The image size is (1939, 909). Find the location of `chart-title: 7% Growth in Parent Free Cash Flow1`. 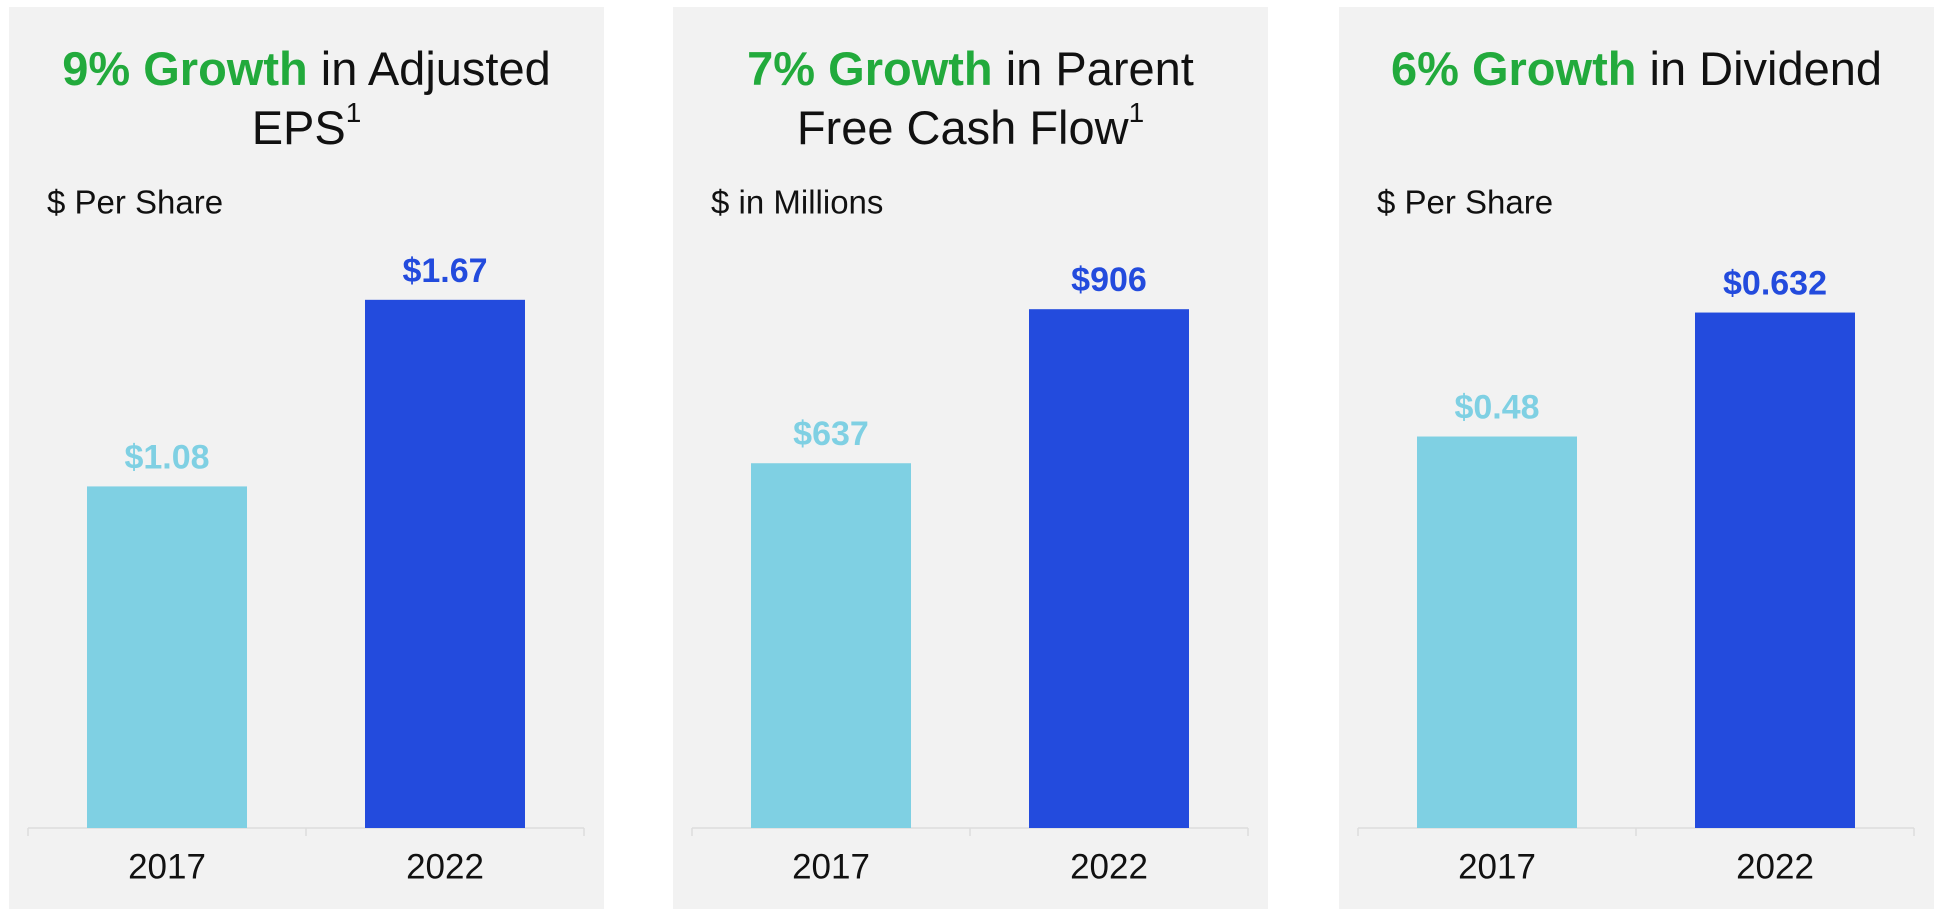

chart-title: 7% Growth in Parent Free Cash Flow1 is located at coordinates (970, 98).